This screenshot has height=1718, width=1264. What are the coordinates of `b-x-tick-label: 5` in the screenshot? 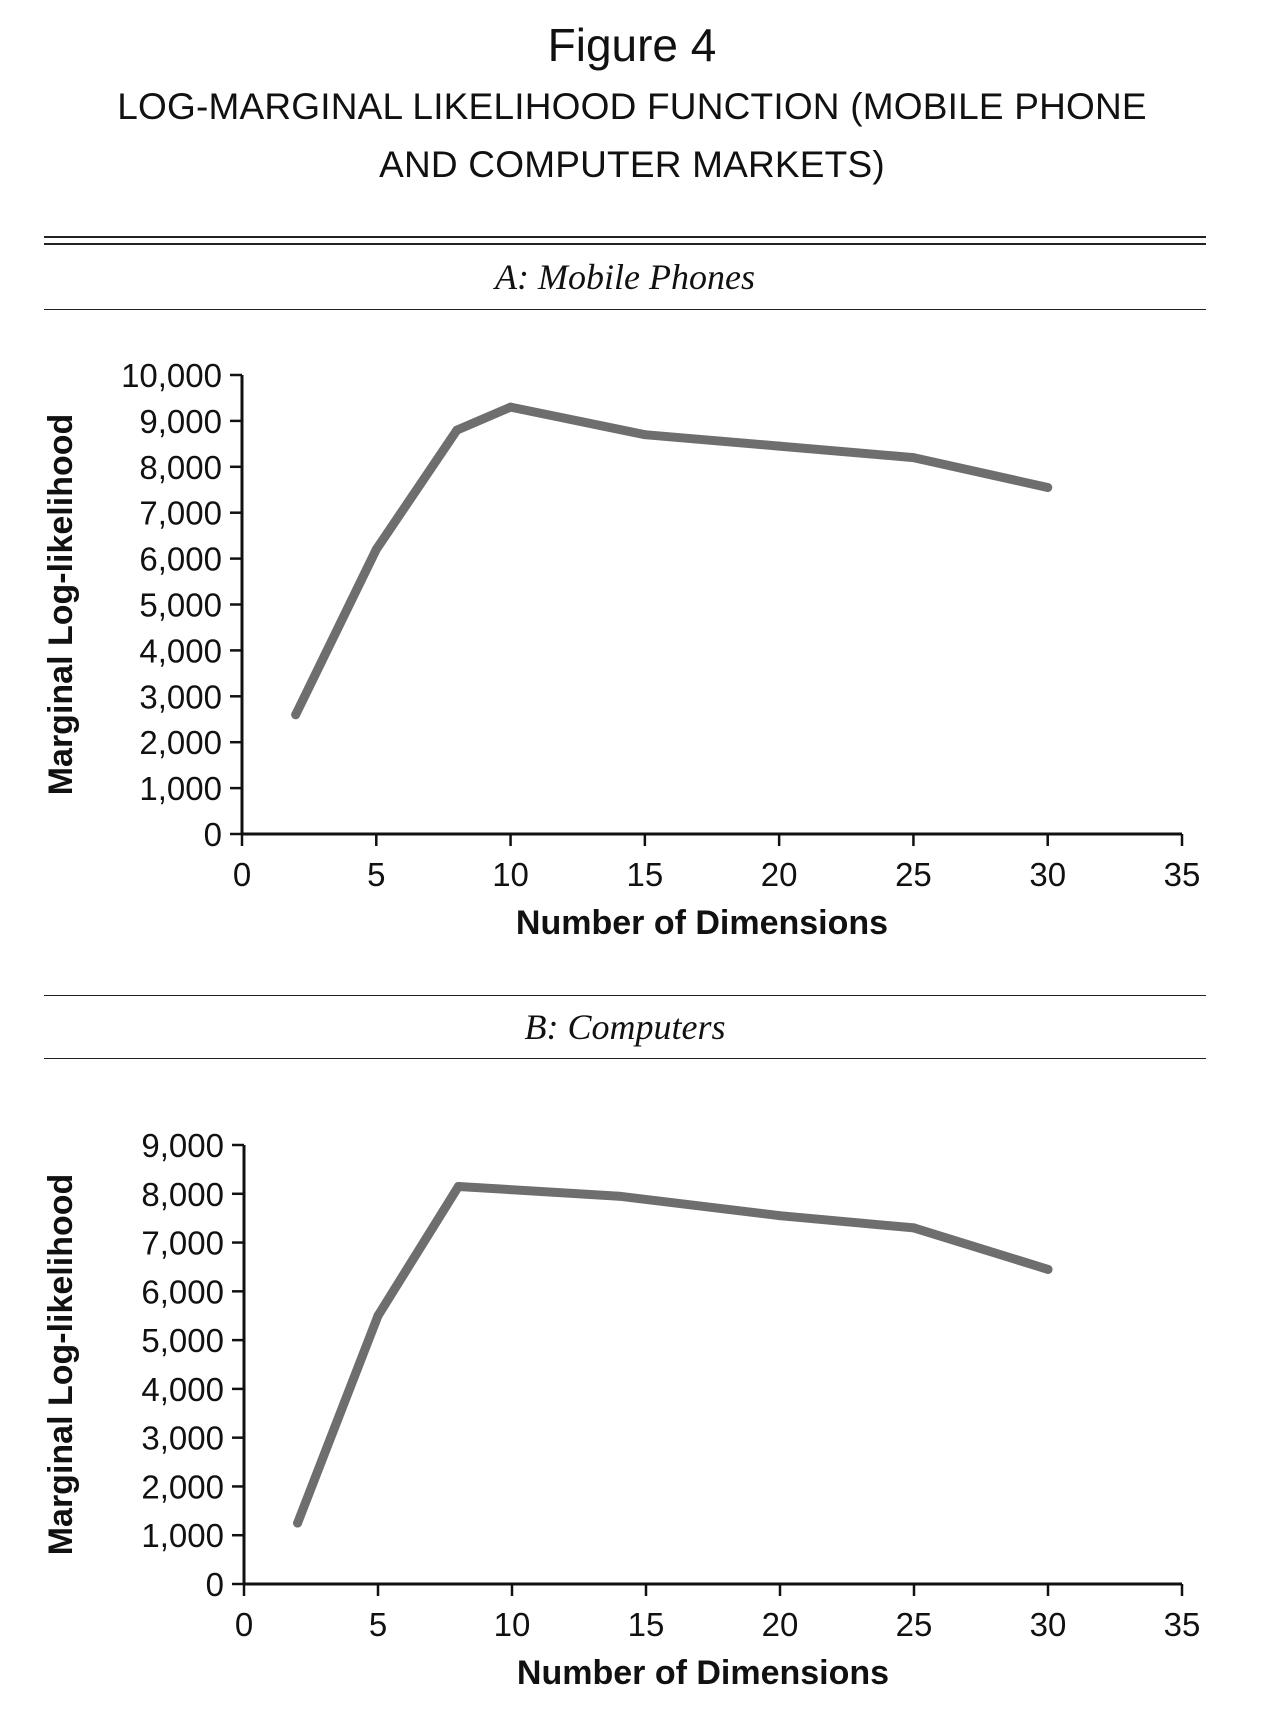 It's located at (378, 1624).